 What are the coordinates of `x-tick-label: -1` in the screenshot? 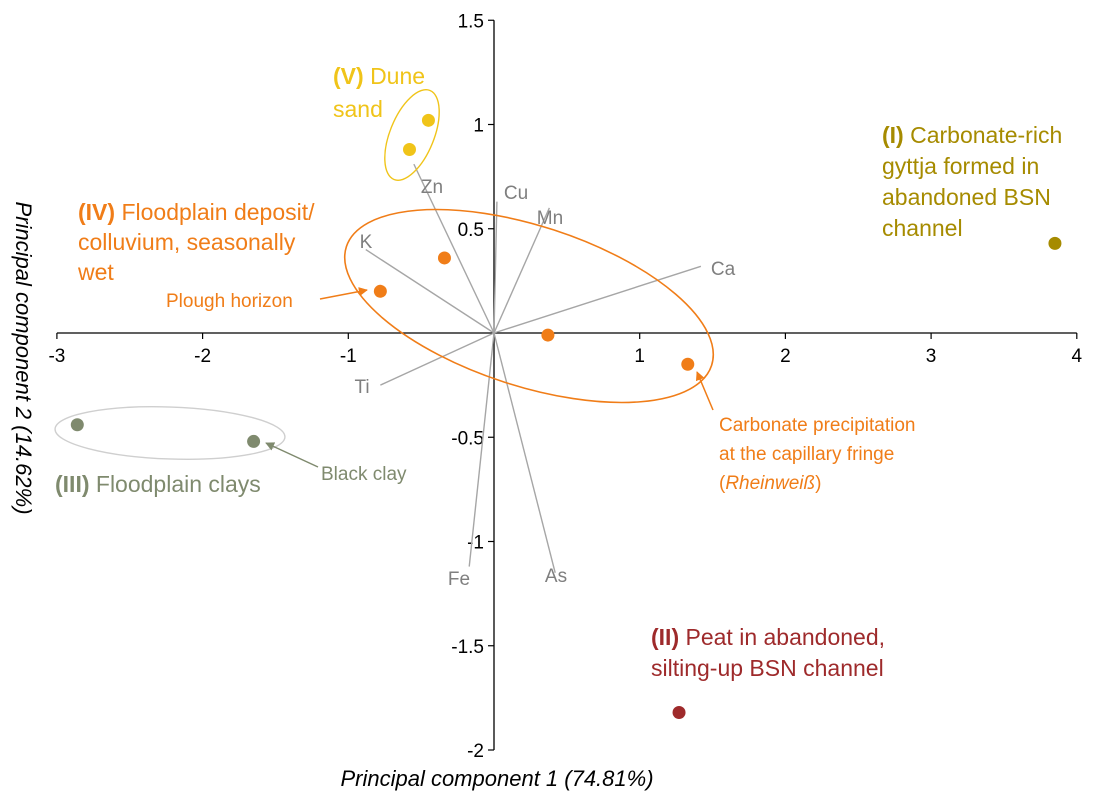 It's located at (348, 356).